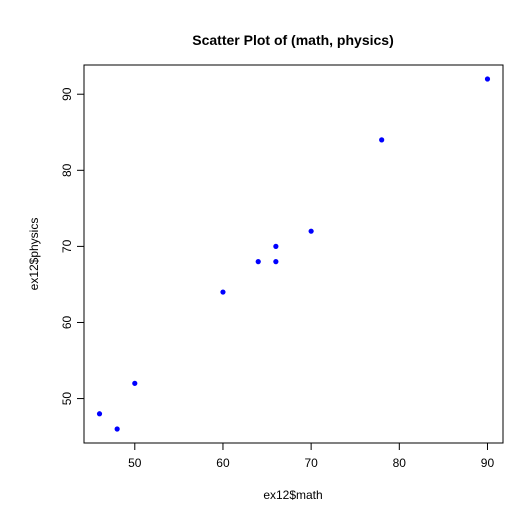 The width and height of the screenshot is (518, 523). Describe the element at coordinates (223, 463) in the screenshot. I see `x-tick-label: 60` at that location.